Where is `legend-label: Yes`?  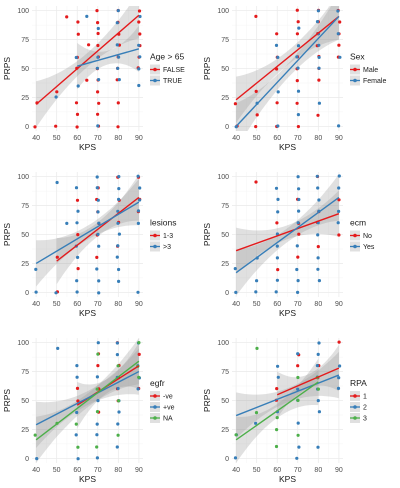
legend-label: Yes is located at coordinates (369, 247).